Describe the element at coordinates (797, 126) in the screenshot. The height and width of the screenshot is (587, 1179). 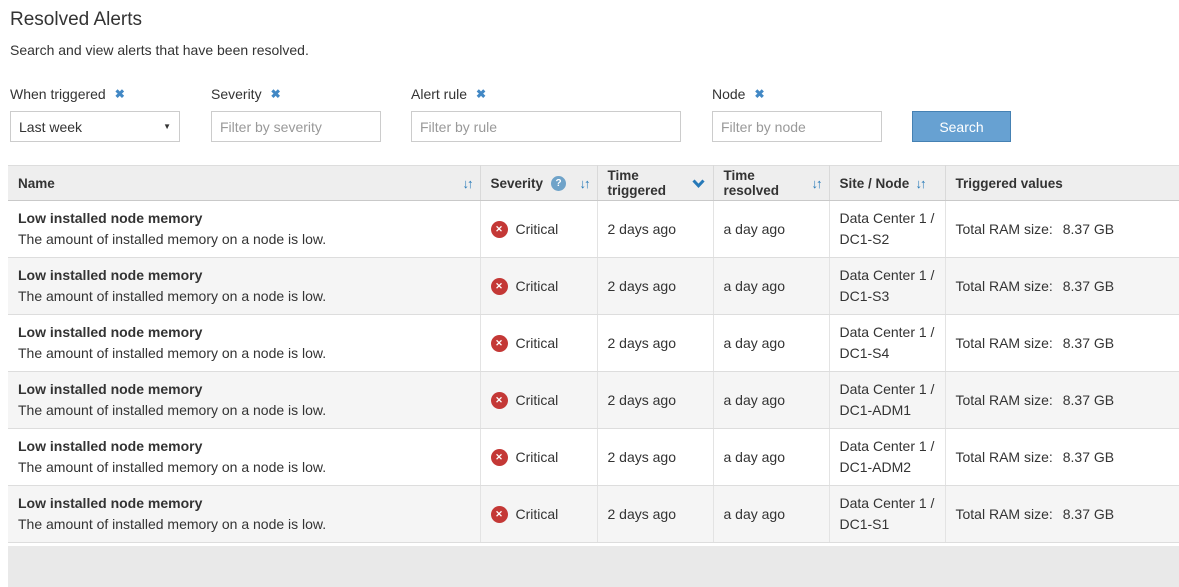
I see `node-filter-input` at that location.